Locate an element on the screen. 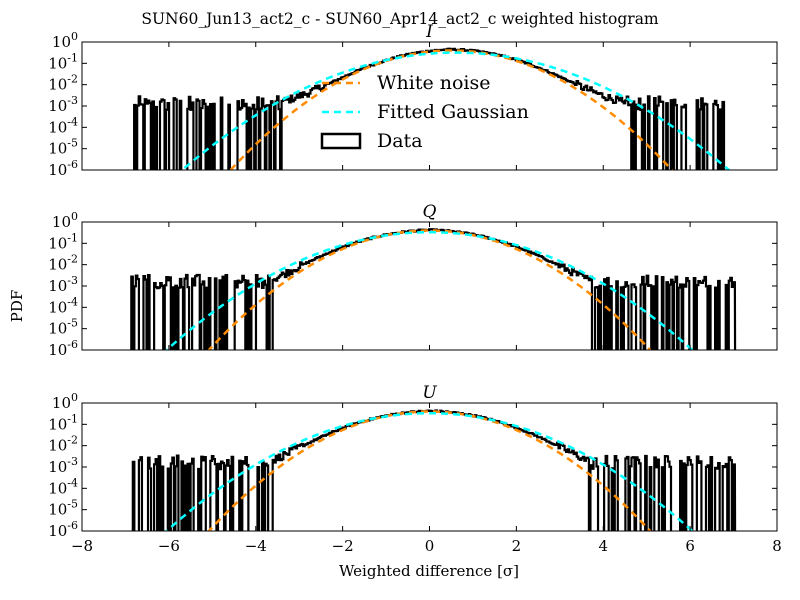  x-tick-label: 6 is located at coordinates (690, 546).